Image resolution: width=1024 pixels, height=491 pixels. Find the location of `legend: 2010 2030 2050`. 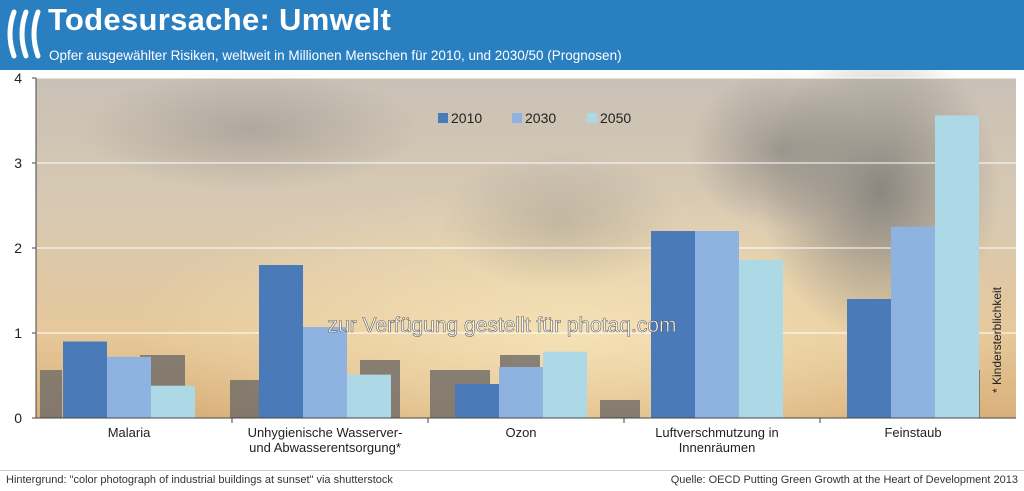

legend: 2010 2030 2050 is located at coordinates (534, 118).